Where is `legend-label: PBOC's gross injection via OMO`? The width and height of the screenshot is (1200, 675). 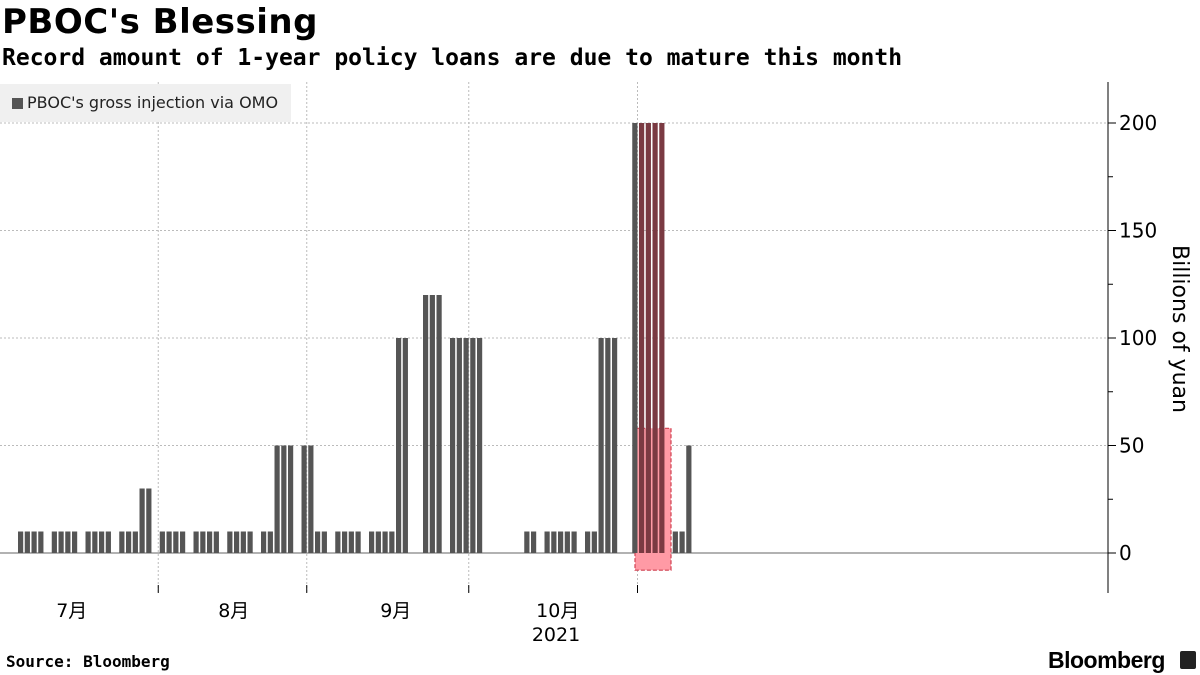 legend-label: PBOC's gross injection via OMO is located at coordinates (153, 102).